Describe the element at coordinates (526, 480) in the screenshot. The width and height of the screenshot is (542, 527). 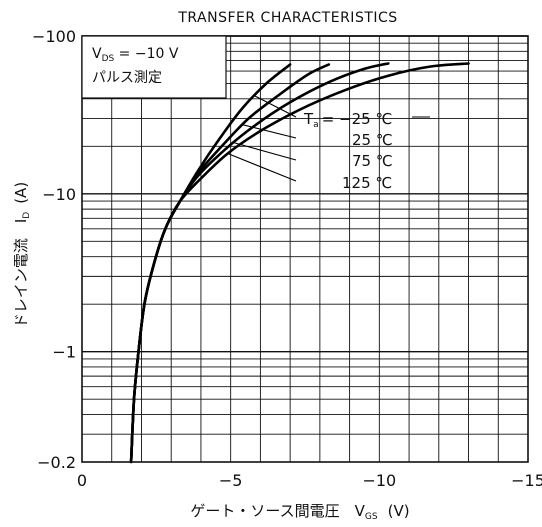
I see `x-tick-label: −15` at that location.